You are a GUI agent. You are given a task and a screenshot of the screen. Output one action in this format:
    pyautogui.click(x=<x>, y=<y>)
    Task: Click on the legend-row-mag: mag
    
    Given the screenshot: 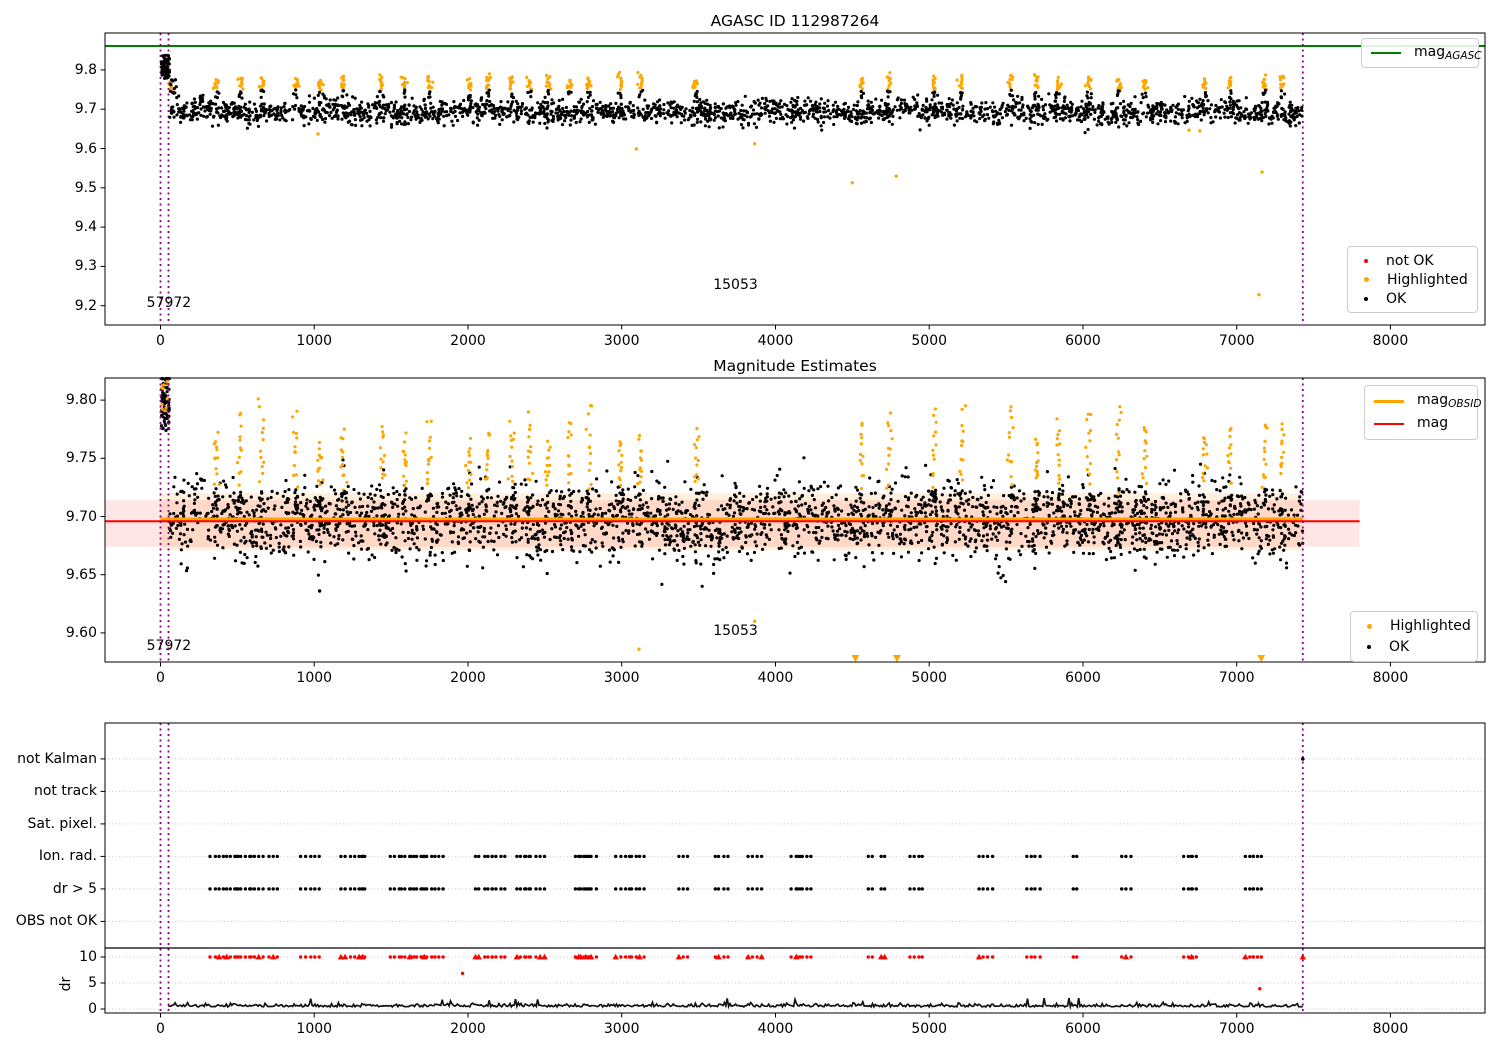 What is the action you would take?
    pyautogui.click(x=1421, y=424)
    